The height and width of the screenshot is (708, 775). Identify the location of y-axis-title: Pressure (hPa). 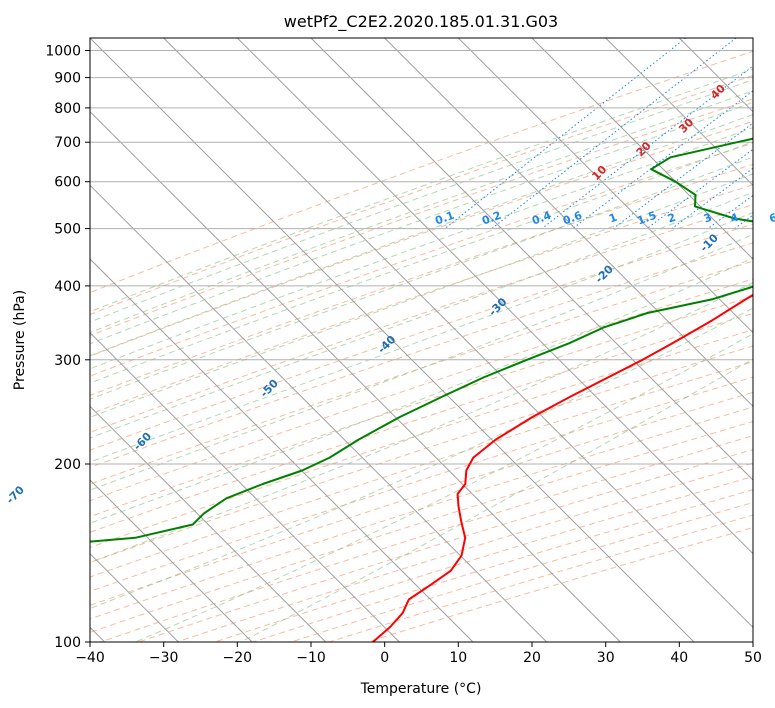
(20, 340).